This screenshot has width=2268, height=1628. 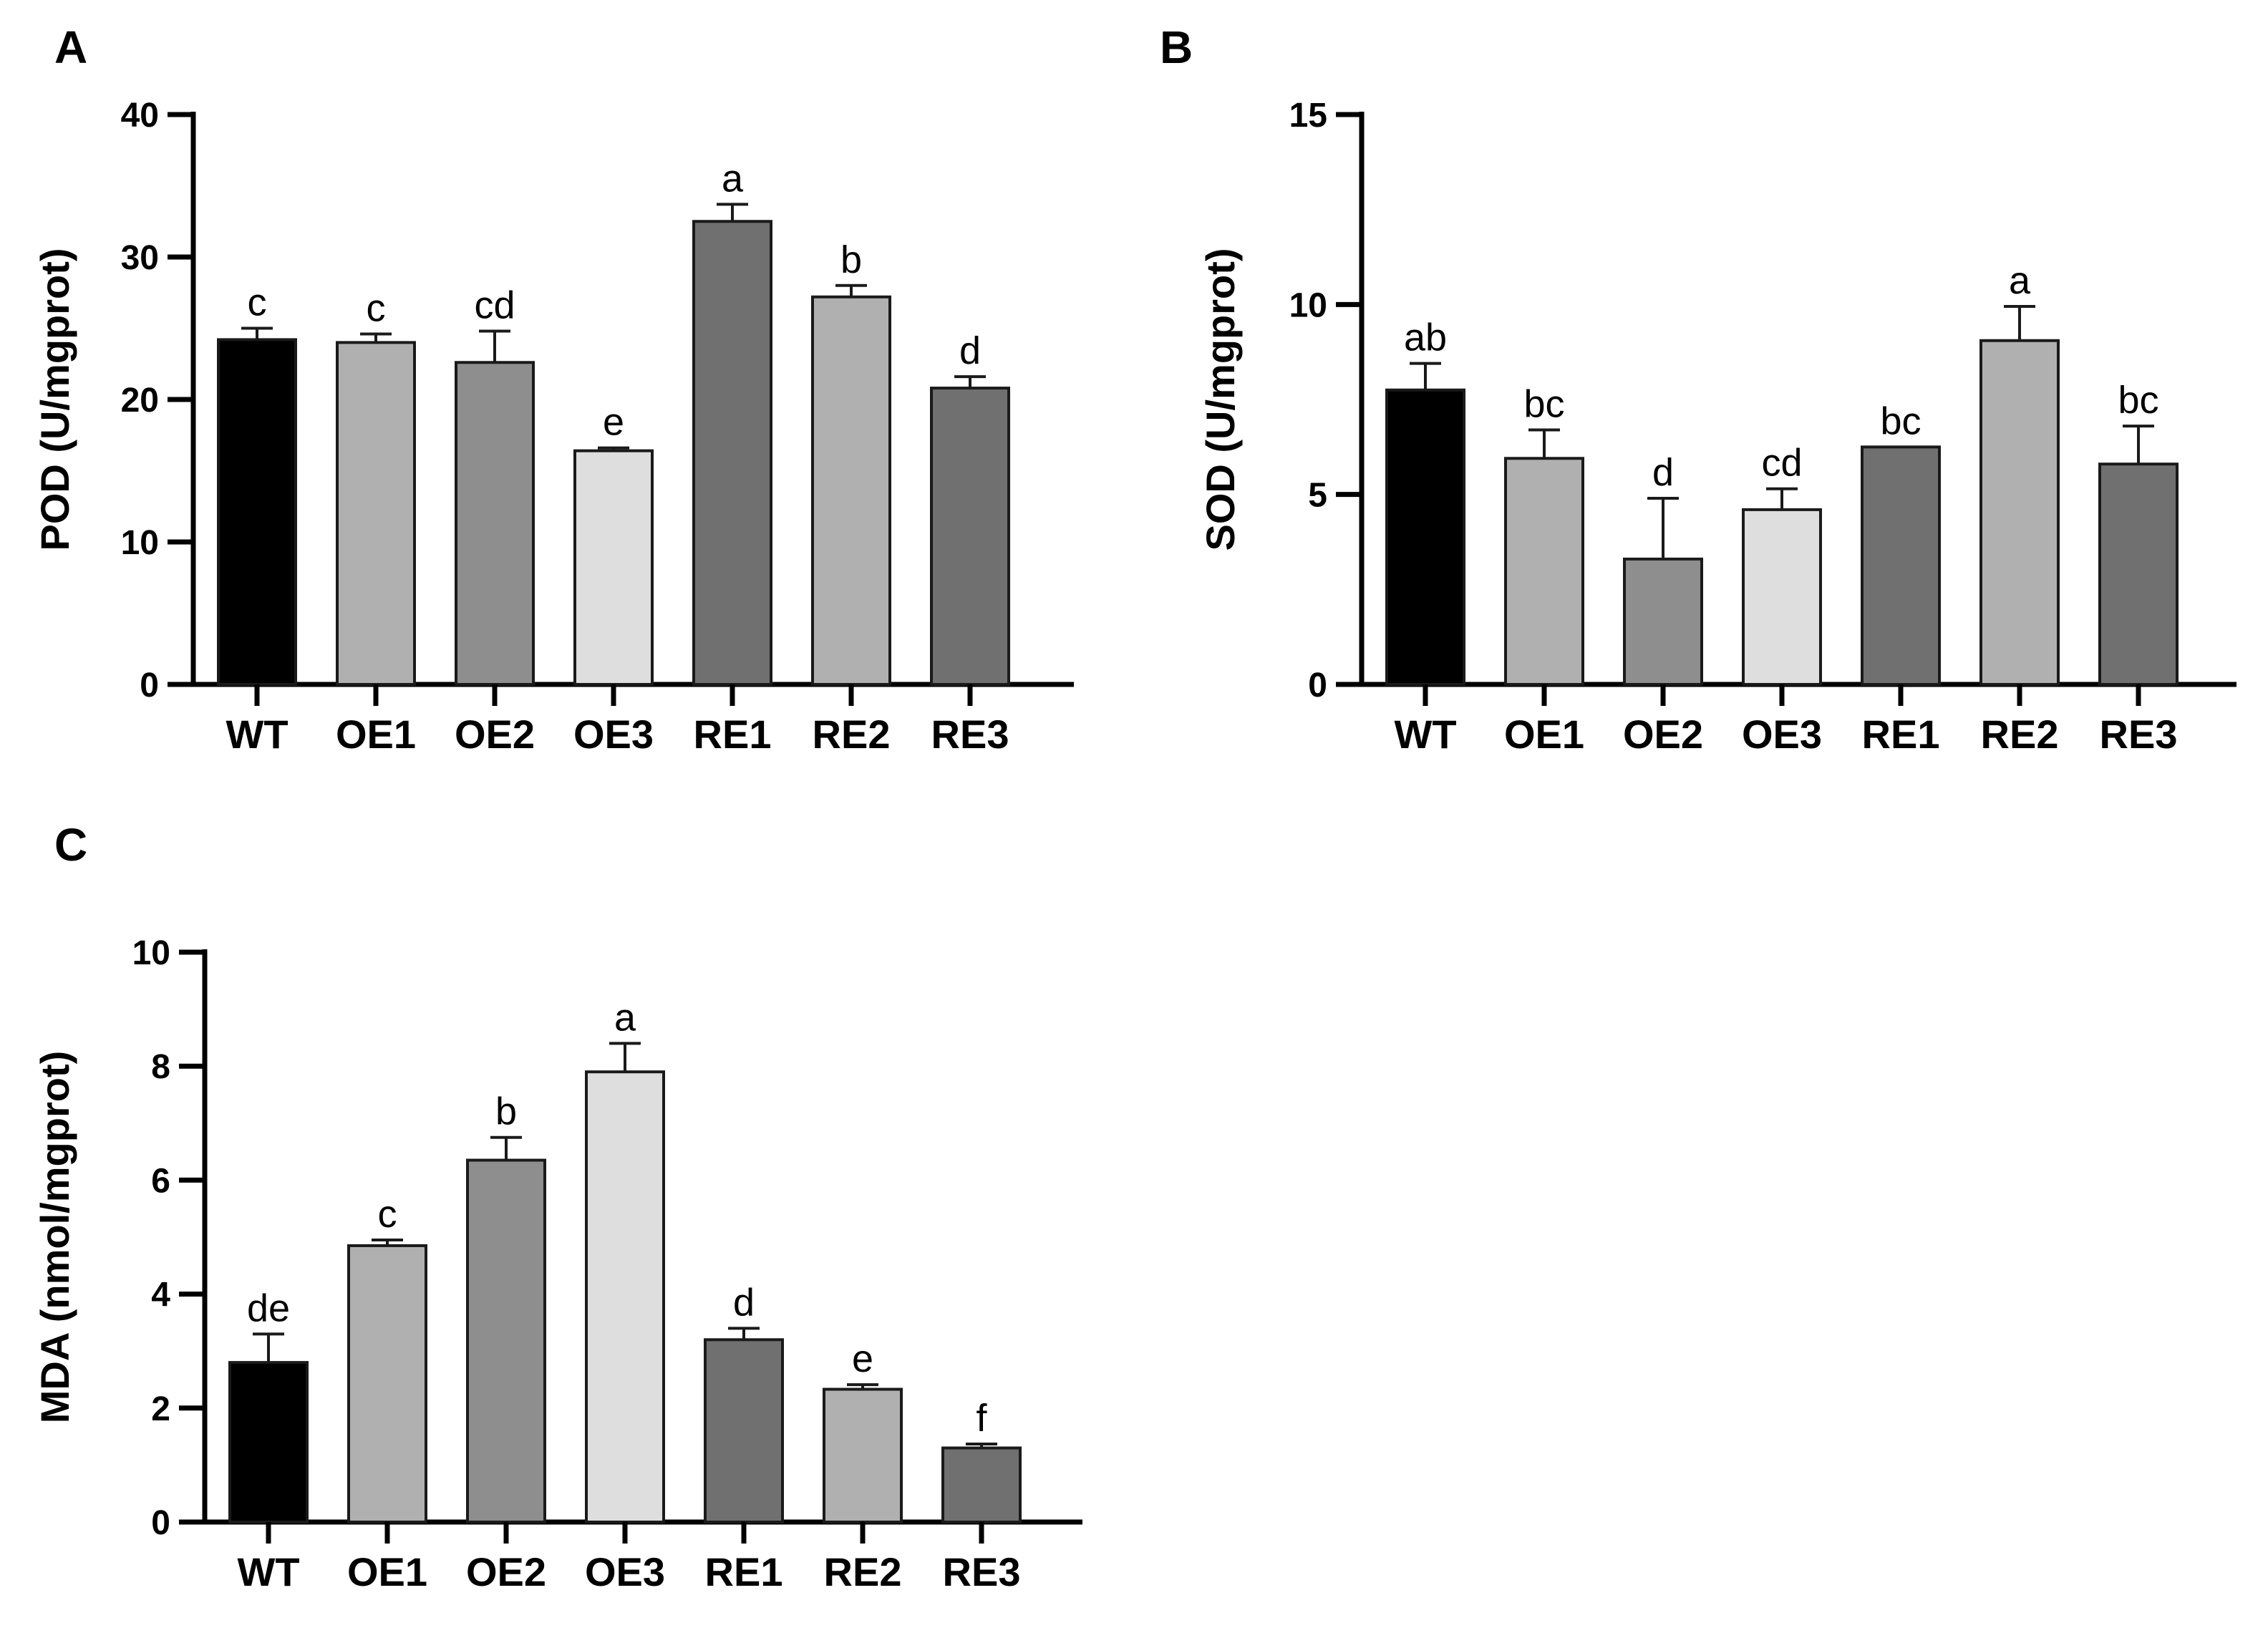 I want to click on y-tick-label: 40, so click(x=140, y=116).